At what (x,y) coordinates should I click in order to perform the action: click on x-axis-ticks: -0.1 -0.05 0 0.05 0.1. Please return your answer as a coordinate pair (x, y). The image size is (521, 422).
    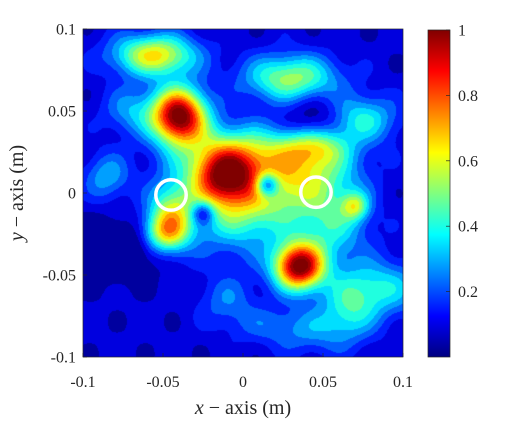
    Looking at the image, I should click on (241, 372).